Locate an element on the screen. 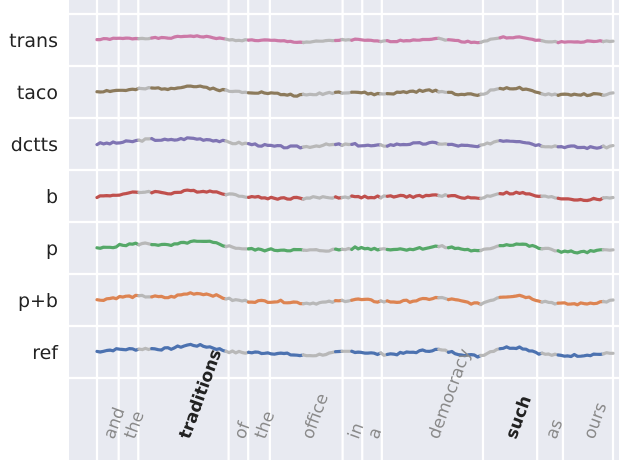 Image resolution: width=619 pixels, height=460 pixels. row-label: dctts is located at coordinates (34, 145).